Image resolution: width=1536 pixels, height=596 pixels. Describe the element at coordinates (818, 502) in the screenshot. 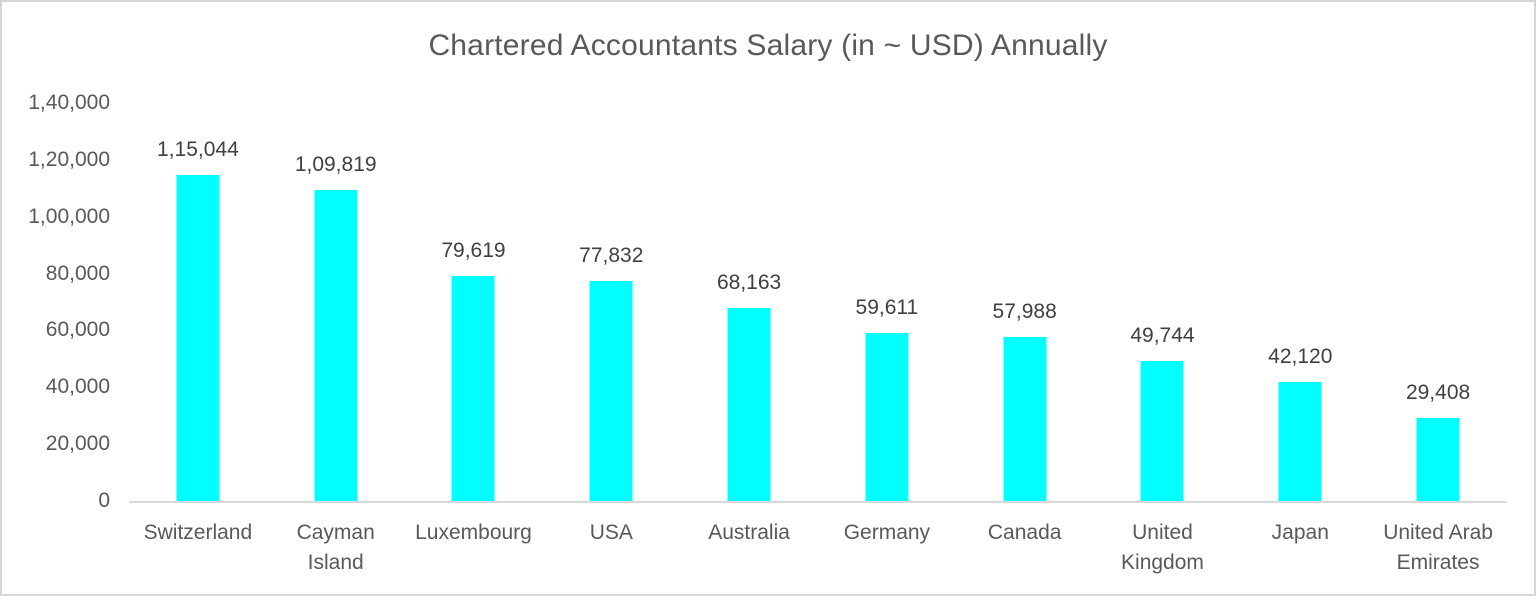

I see `x-axis-line` at that location.